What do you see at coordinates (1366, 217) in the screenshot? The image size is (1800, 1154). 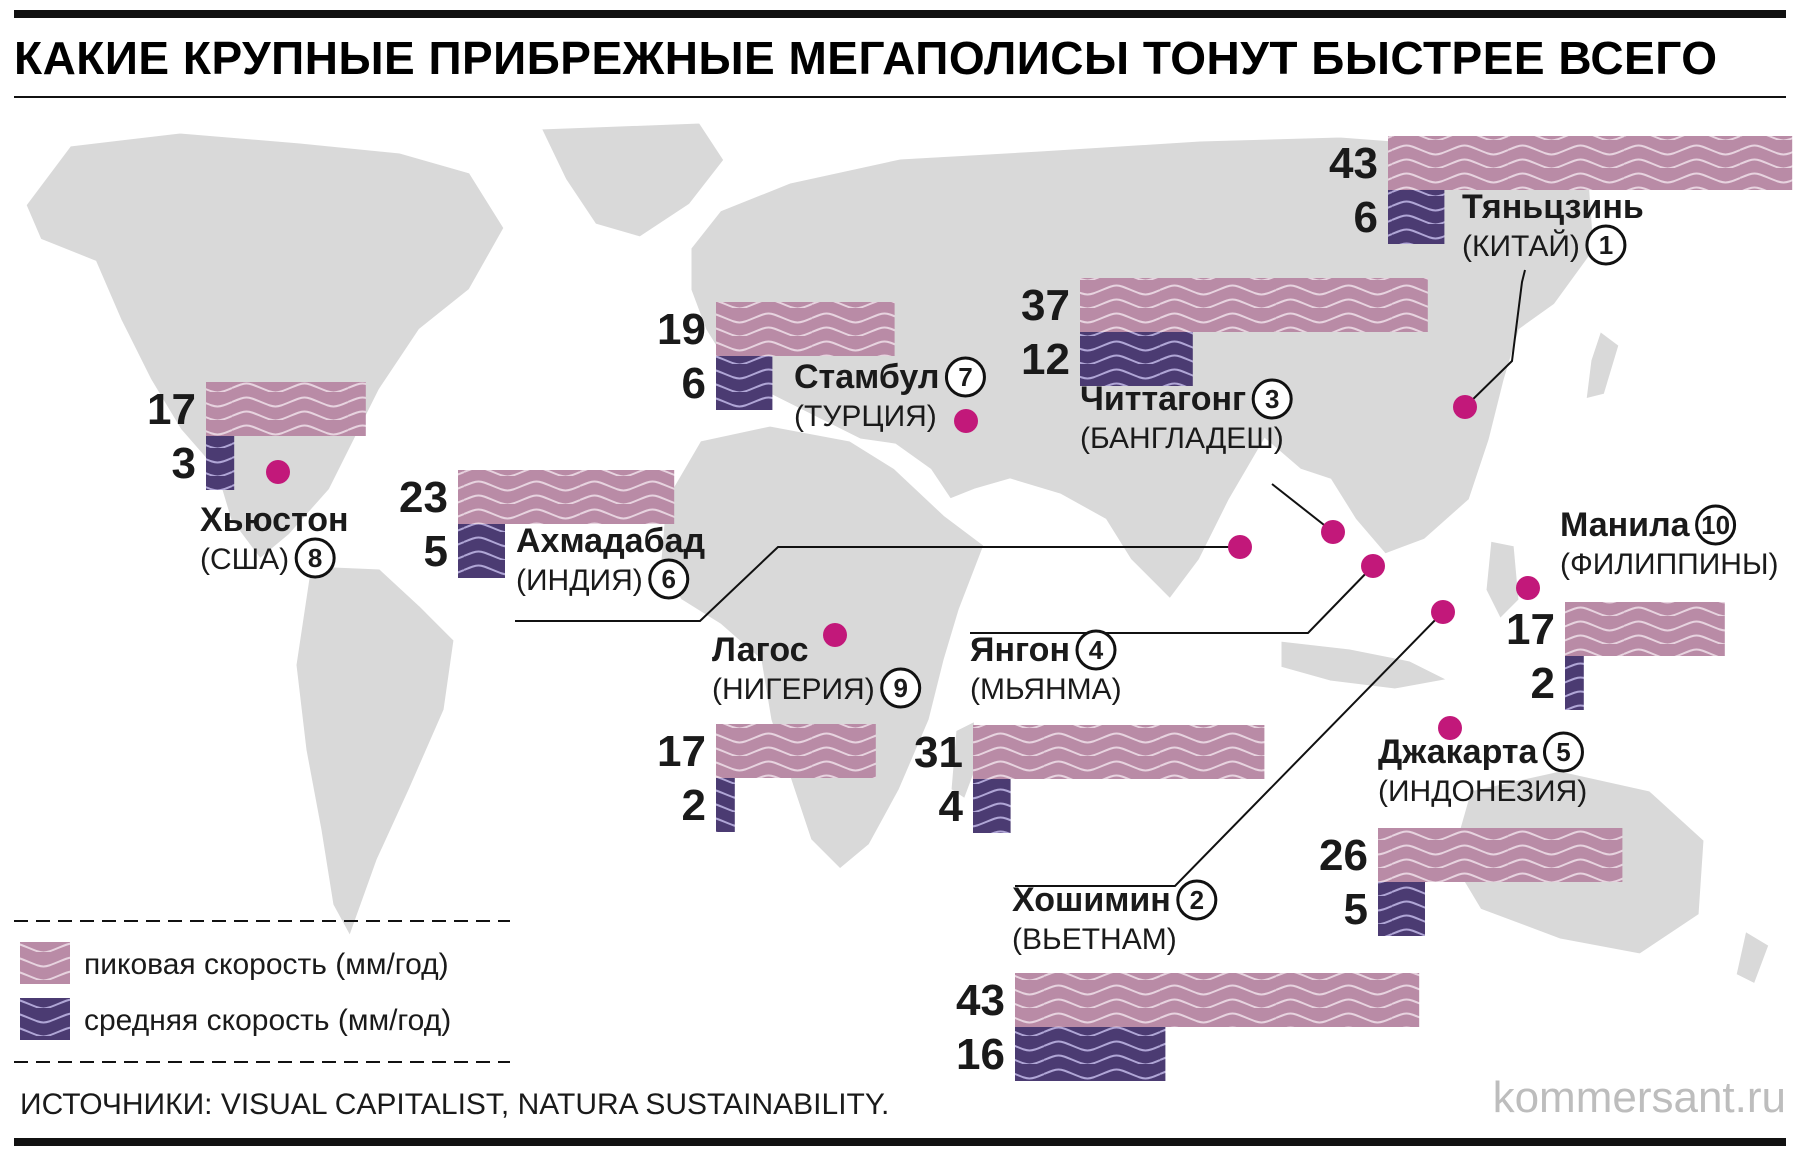 I see `value-avg-1: 6` at bounding box center [1366, 217].